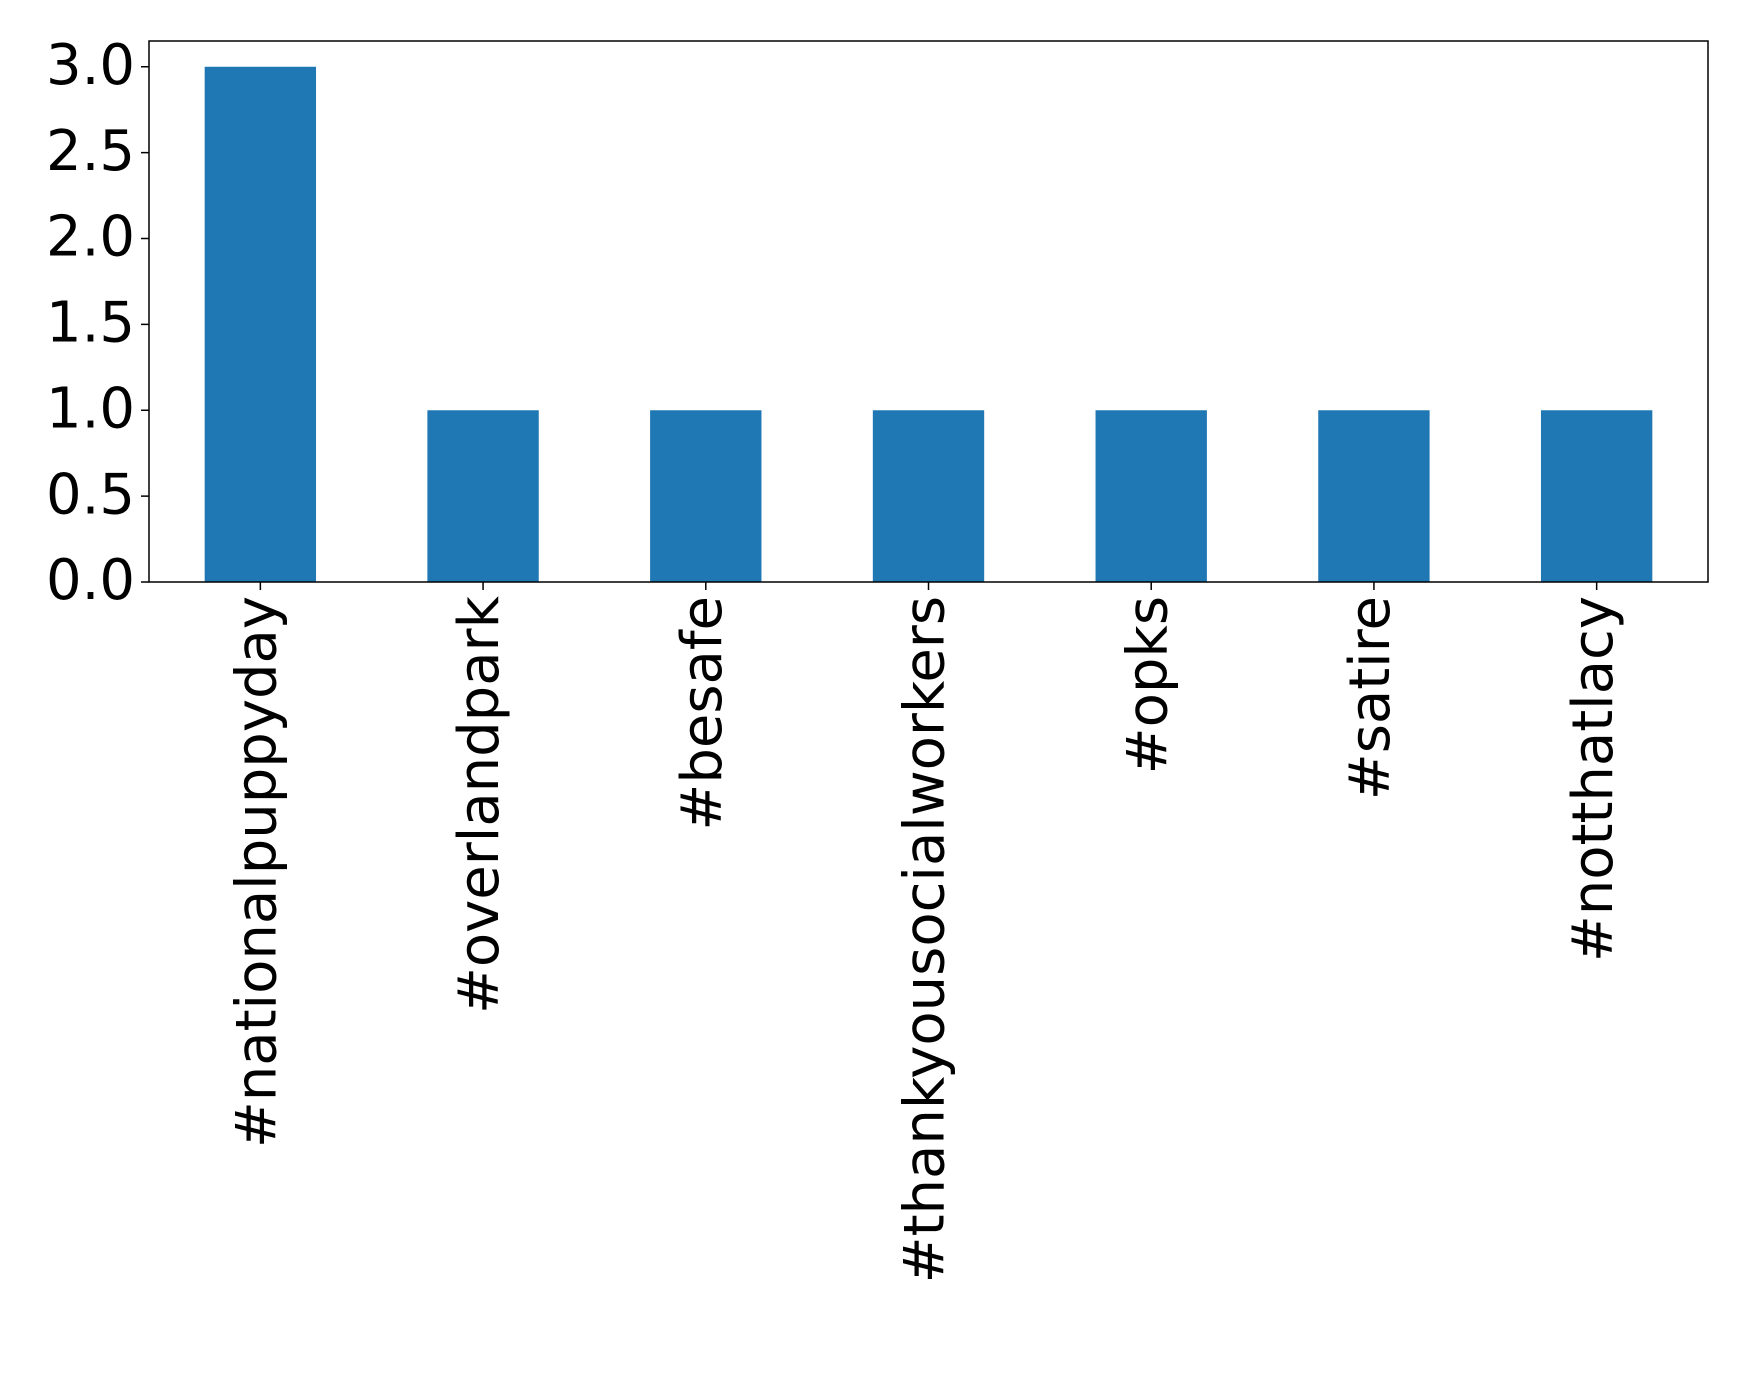 The height and width of the screenshot is (1395, 1739). What do you see at coordinates (479, 804) in the screenshot?
I see `x-tick-label: #overlandpark` at bounding box center [479, 804].